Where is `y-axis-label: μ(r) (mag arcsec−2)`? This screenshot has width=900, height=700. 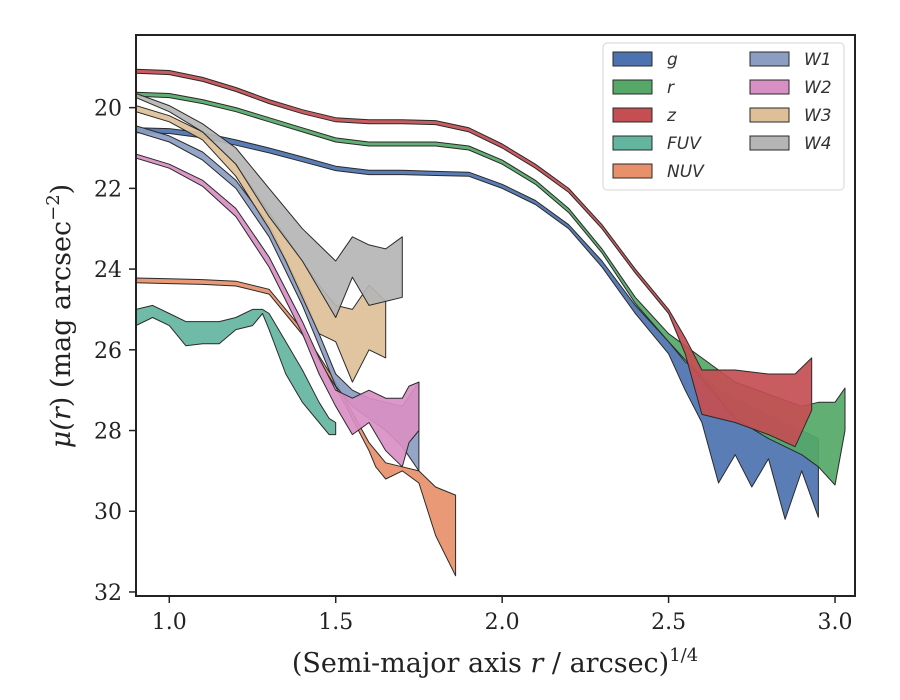
y-axis-label: μ(r) (mag arcsec−2) is located at coordinates (60, 316).